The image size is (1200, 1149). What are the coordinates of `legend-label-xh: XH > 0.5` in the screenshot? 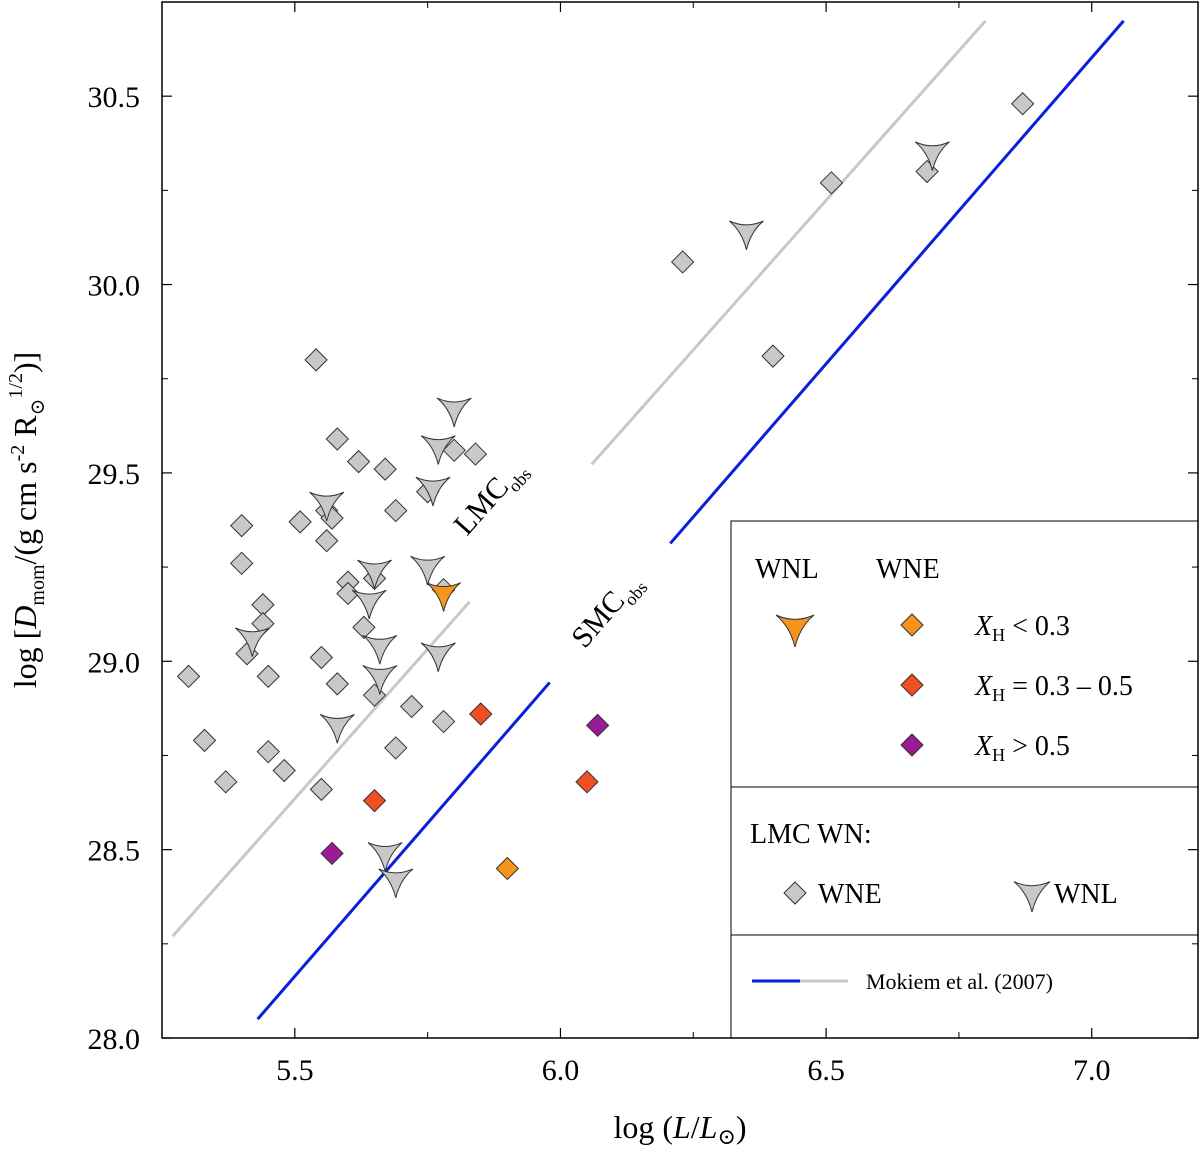 It's located at (1022, 748).